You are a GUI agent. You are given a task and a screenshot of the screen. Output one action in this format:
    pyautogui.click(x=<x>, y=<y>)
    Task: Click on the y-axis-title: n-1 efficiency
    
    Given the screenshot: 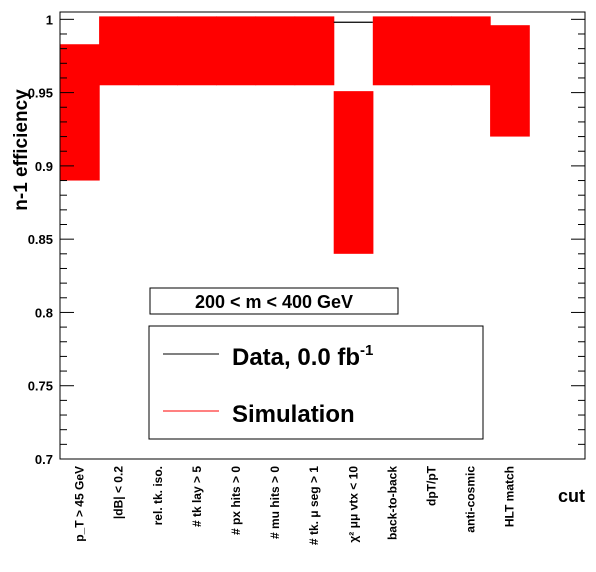 What is the action you would take?
    pyautogui.click(x=21, y=150)
    